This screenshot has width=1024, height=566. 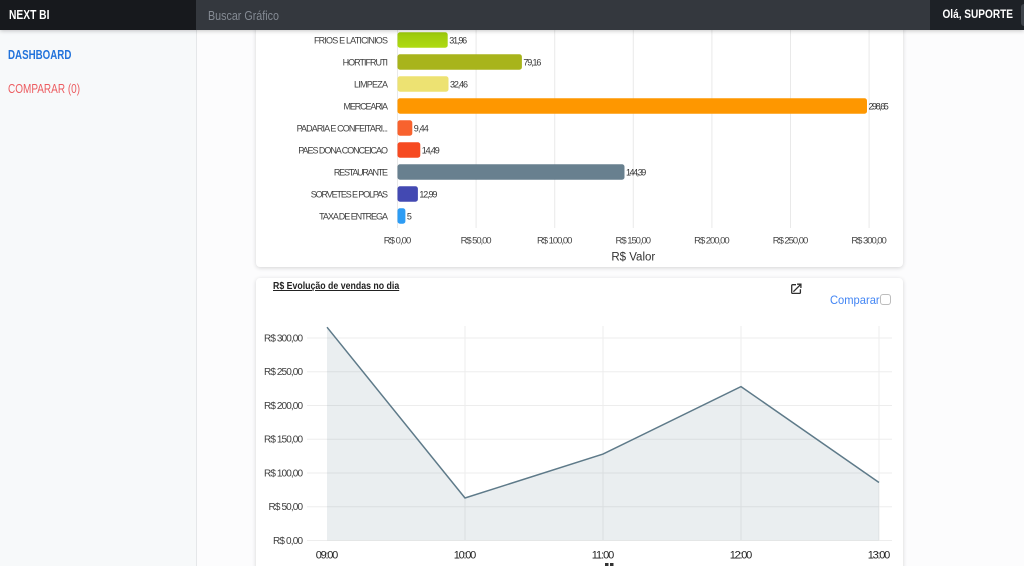 I want to click on svg-text: 31,96, so click(x=458, y=40).